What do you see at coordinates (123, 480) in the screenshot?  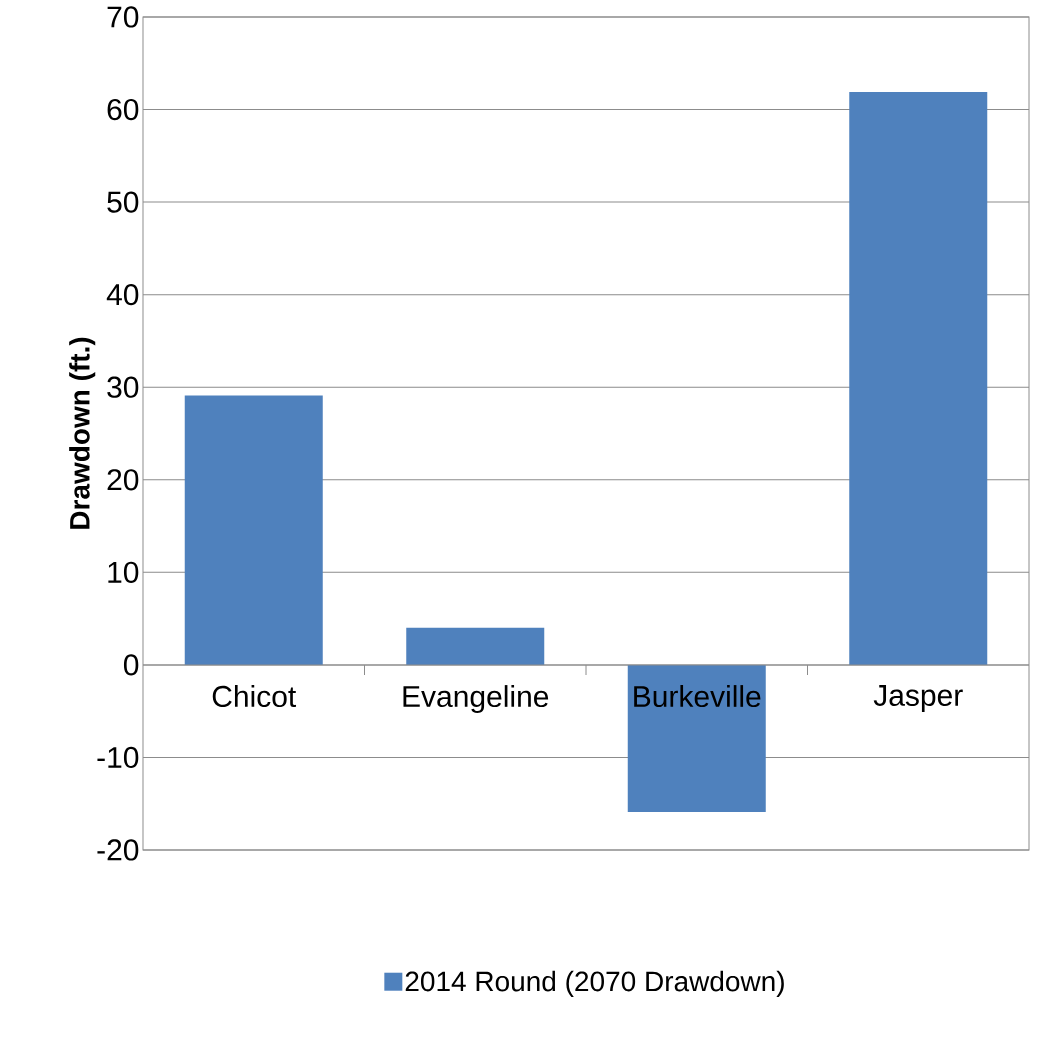 I see `y-tick-label: 20` at bounding box center [123, 480].